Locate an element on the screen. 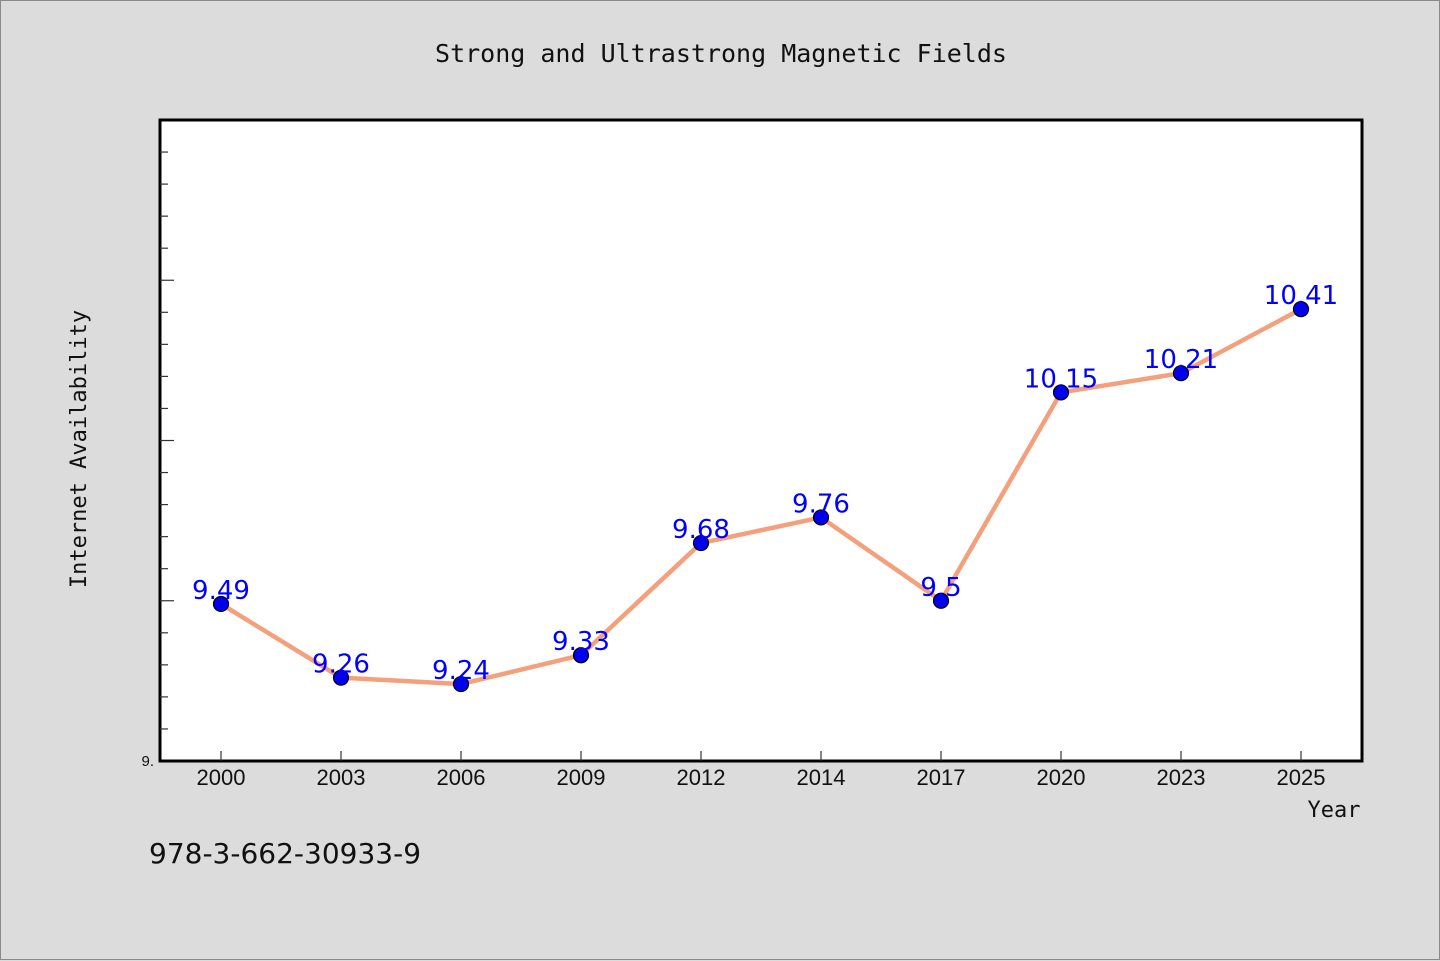  data-label: 9.68 is located at coordinates (701, 530).